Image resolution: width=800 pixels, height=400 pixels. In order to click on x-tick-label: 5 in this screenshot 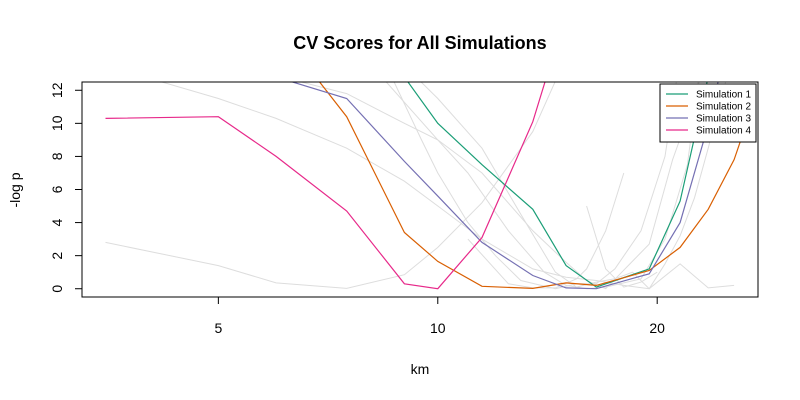, I will do `click(218, 328)`.